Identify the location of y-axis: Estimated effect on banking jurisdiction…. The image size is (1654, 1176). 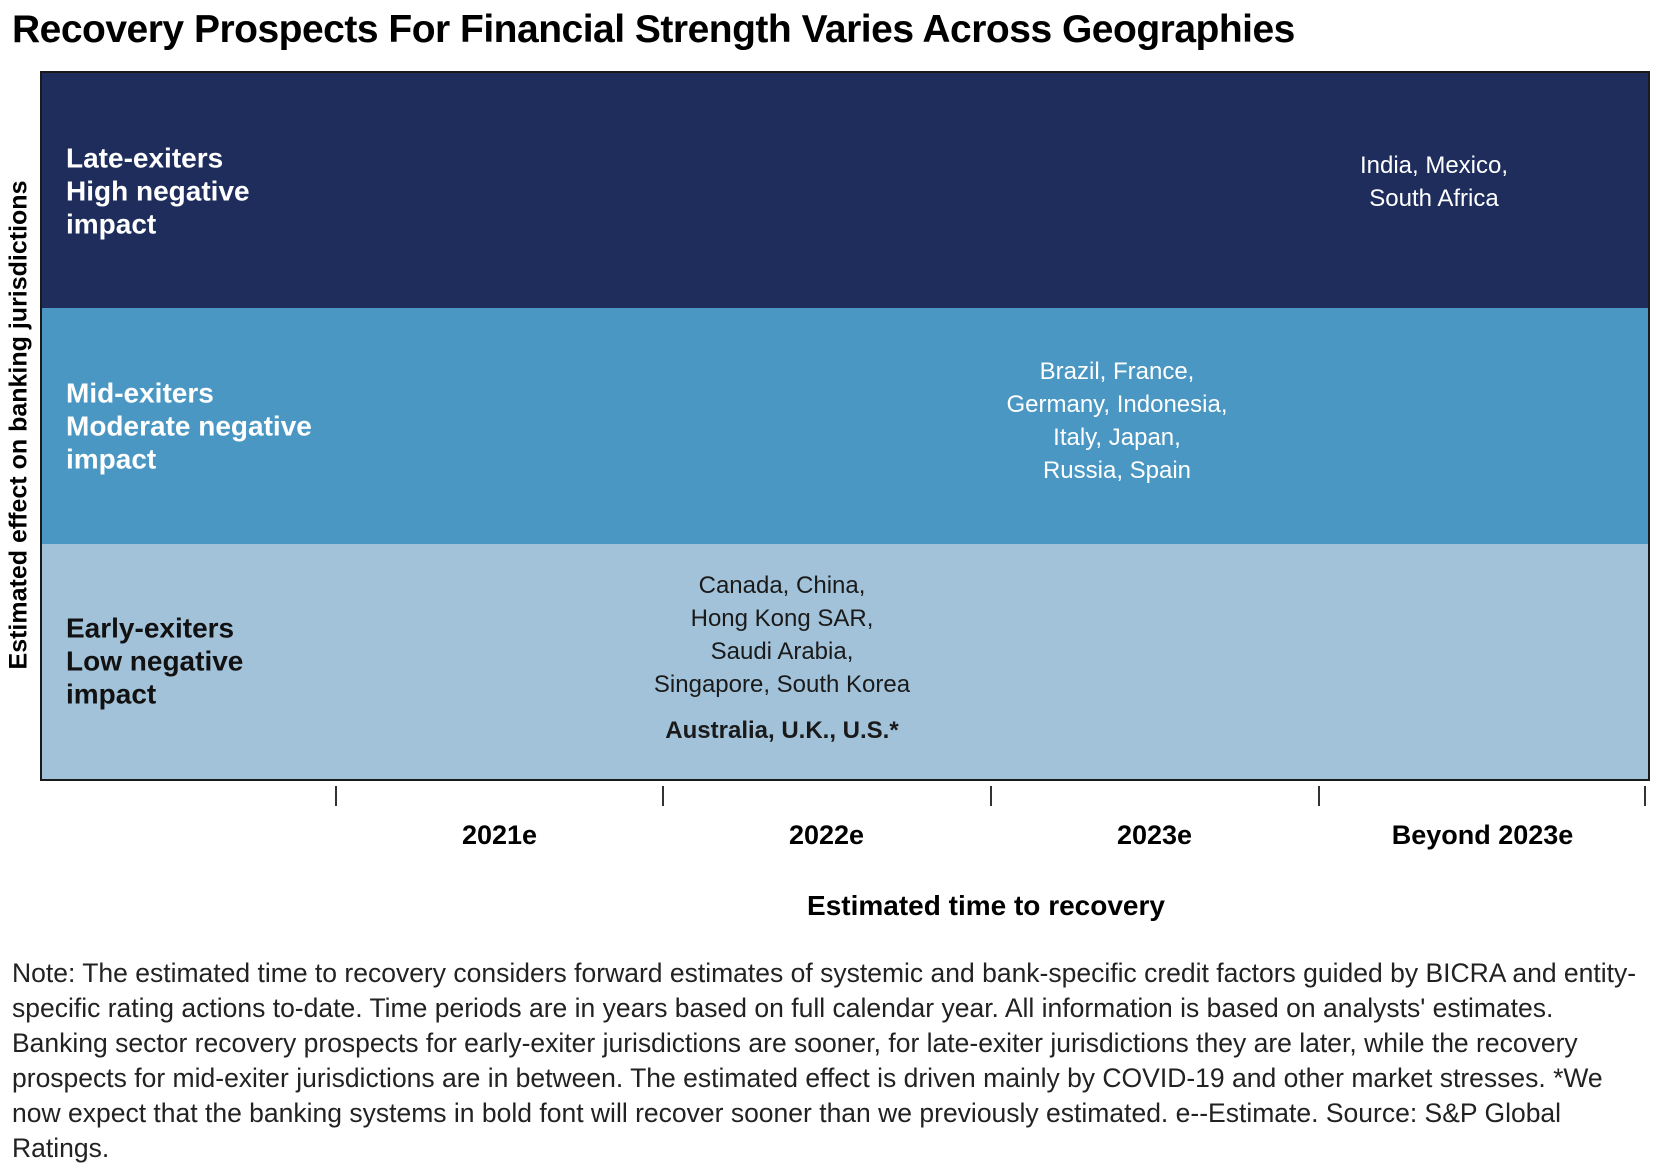
(19, 425).